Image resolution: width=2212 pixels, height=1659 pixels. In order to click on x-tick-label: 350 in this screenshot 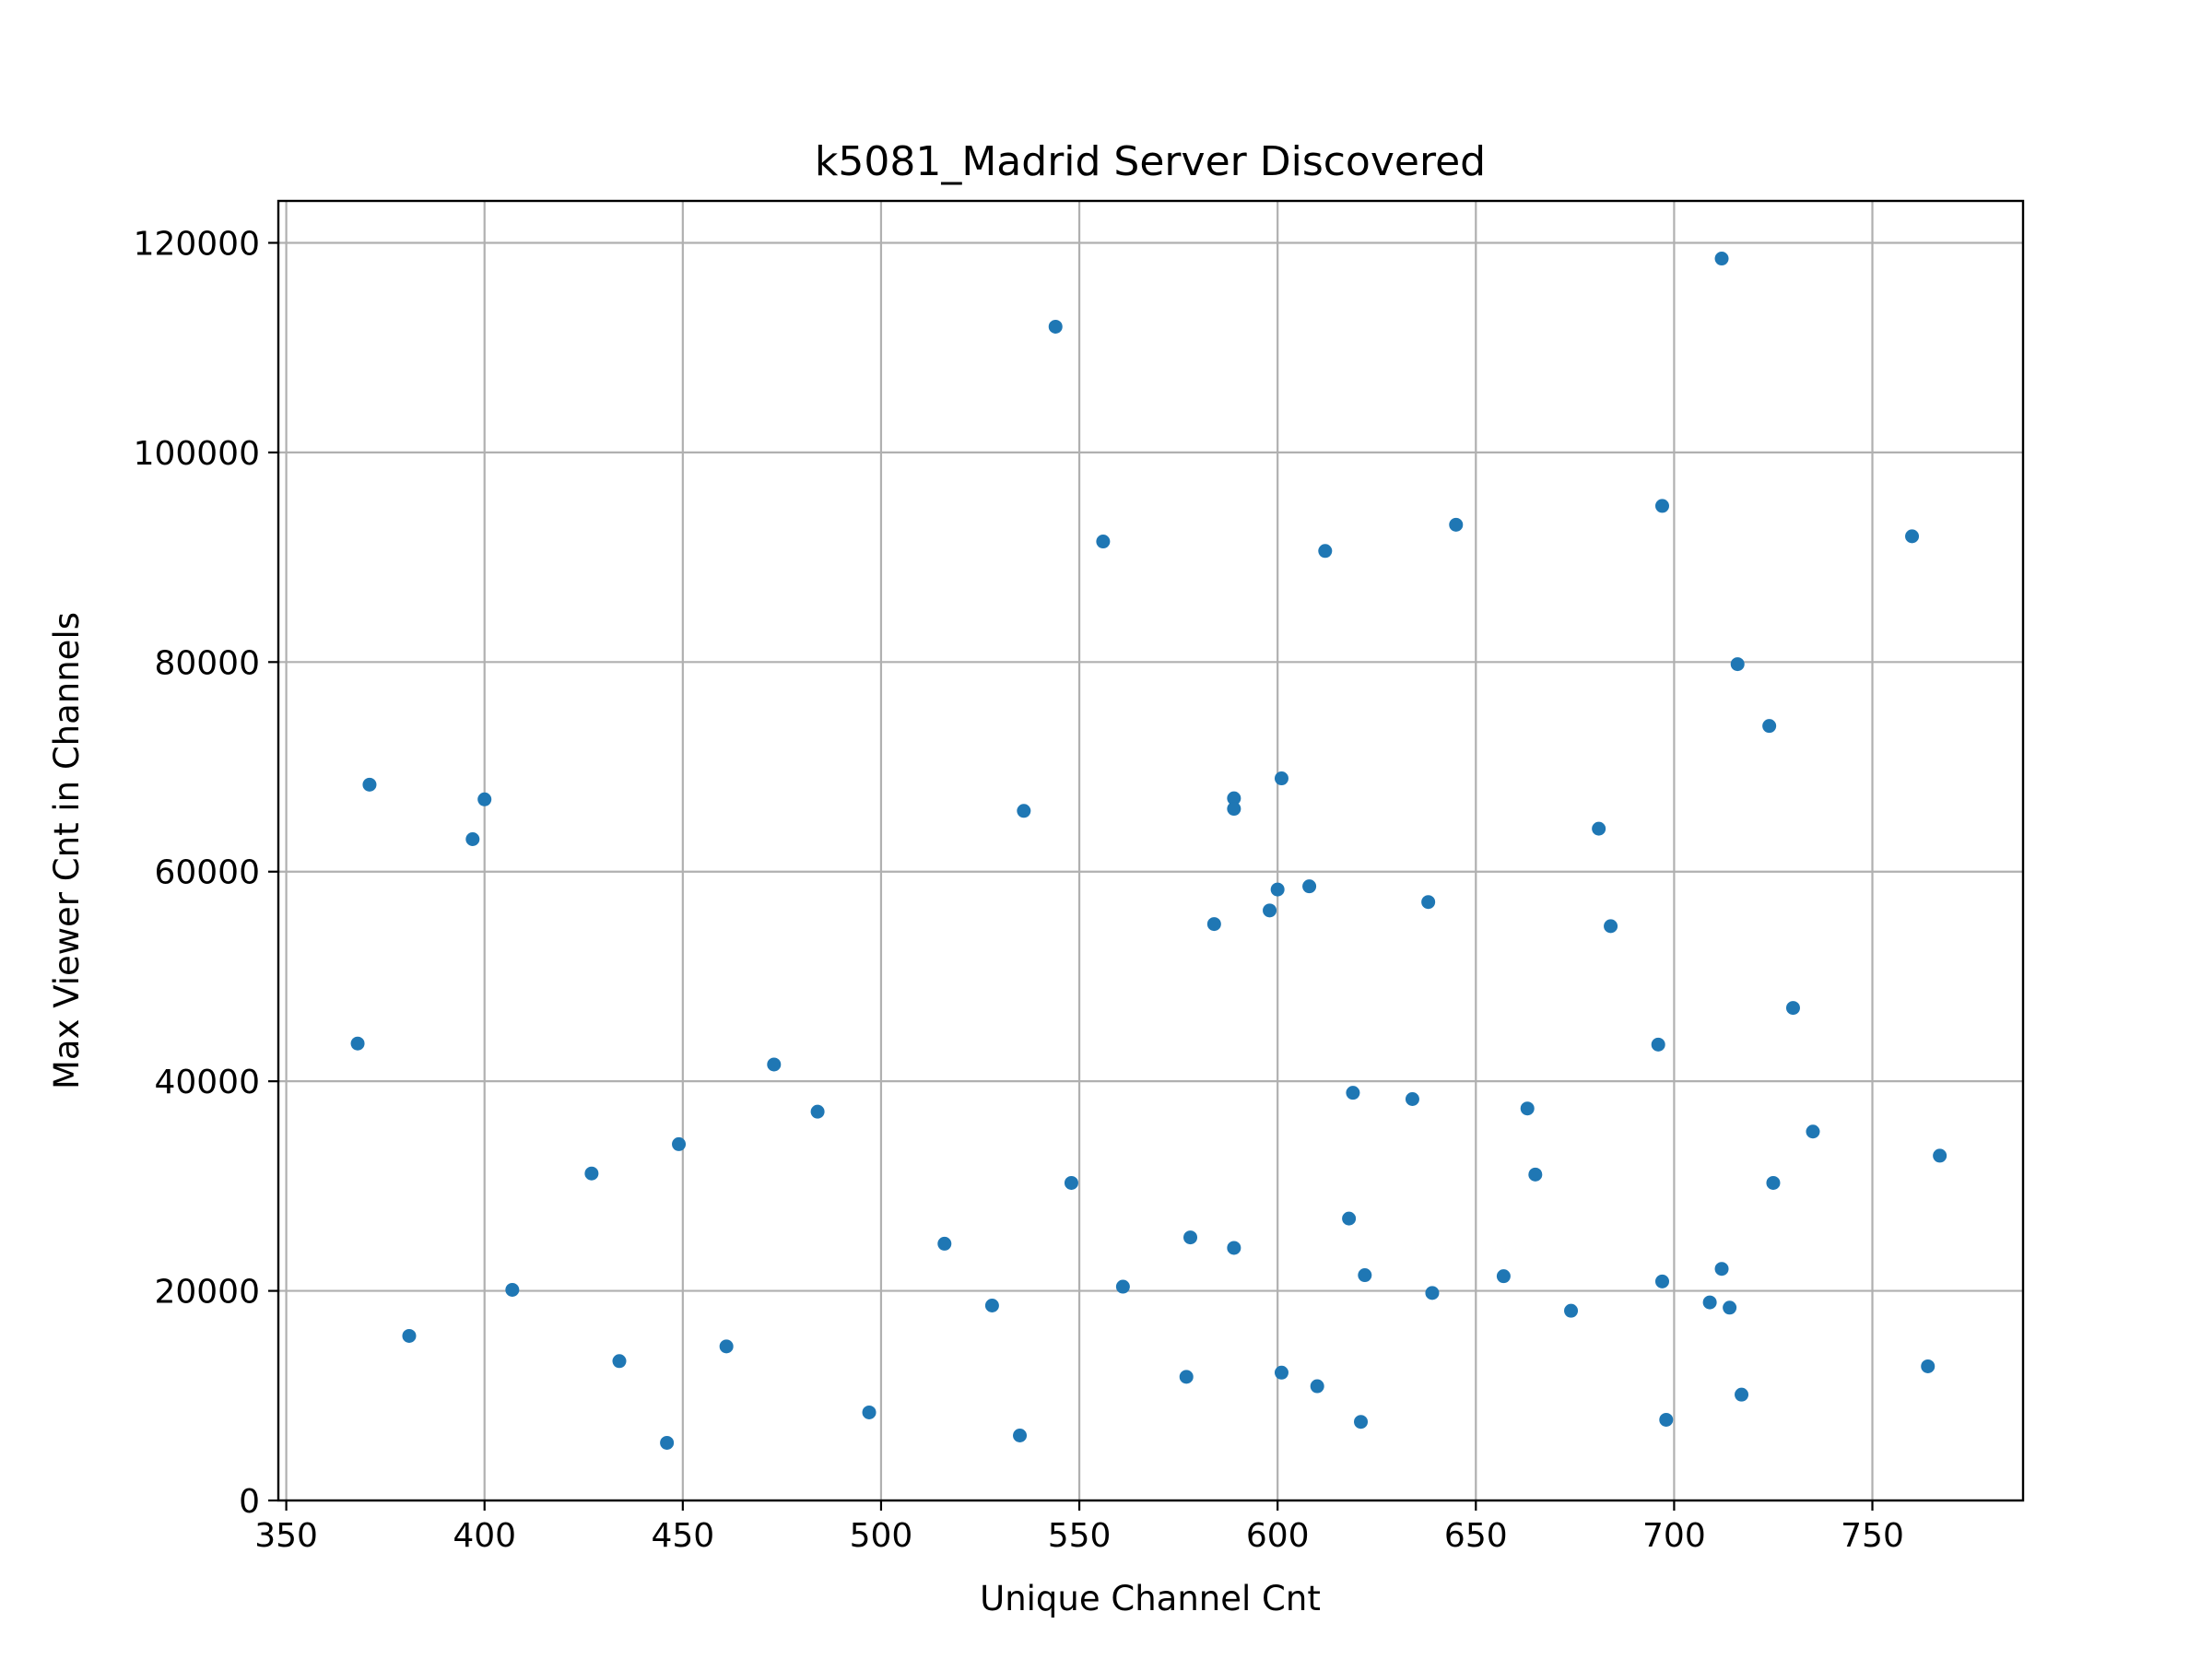, I will do `click(286, 1536)`.